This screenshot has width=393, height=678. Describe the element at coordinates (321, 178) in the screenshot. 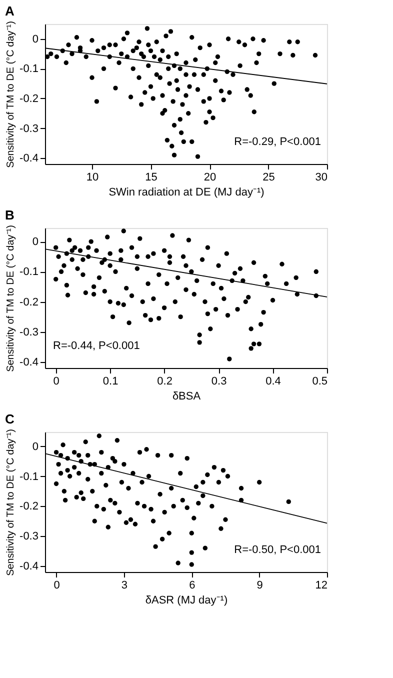

I see `x-tick-label: 30` at that location.